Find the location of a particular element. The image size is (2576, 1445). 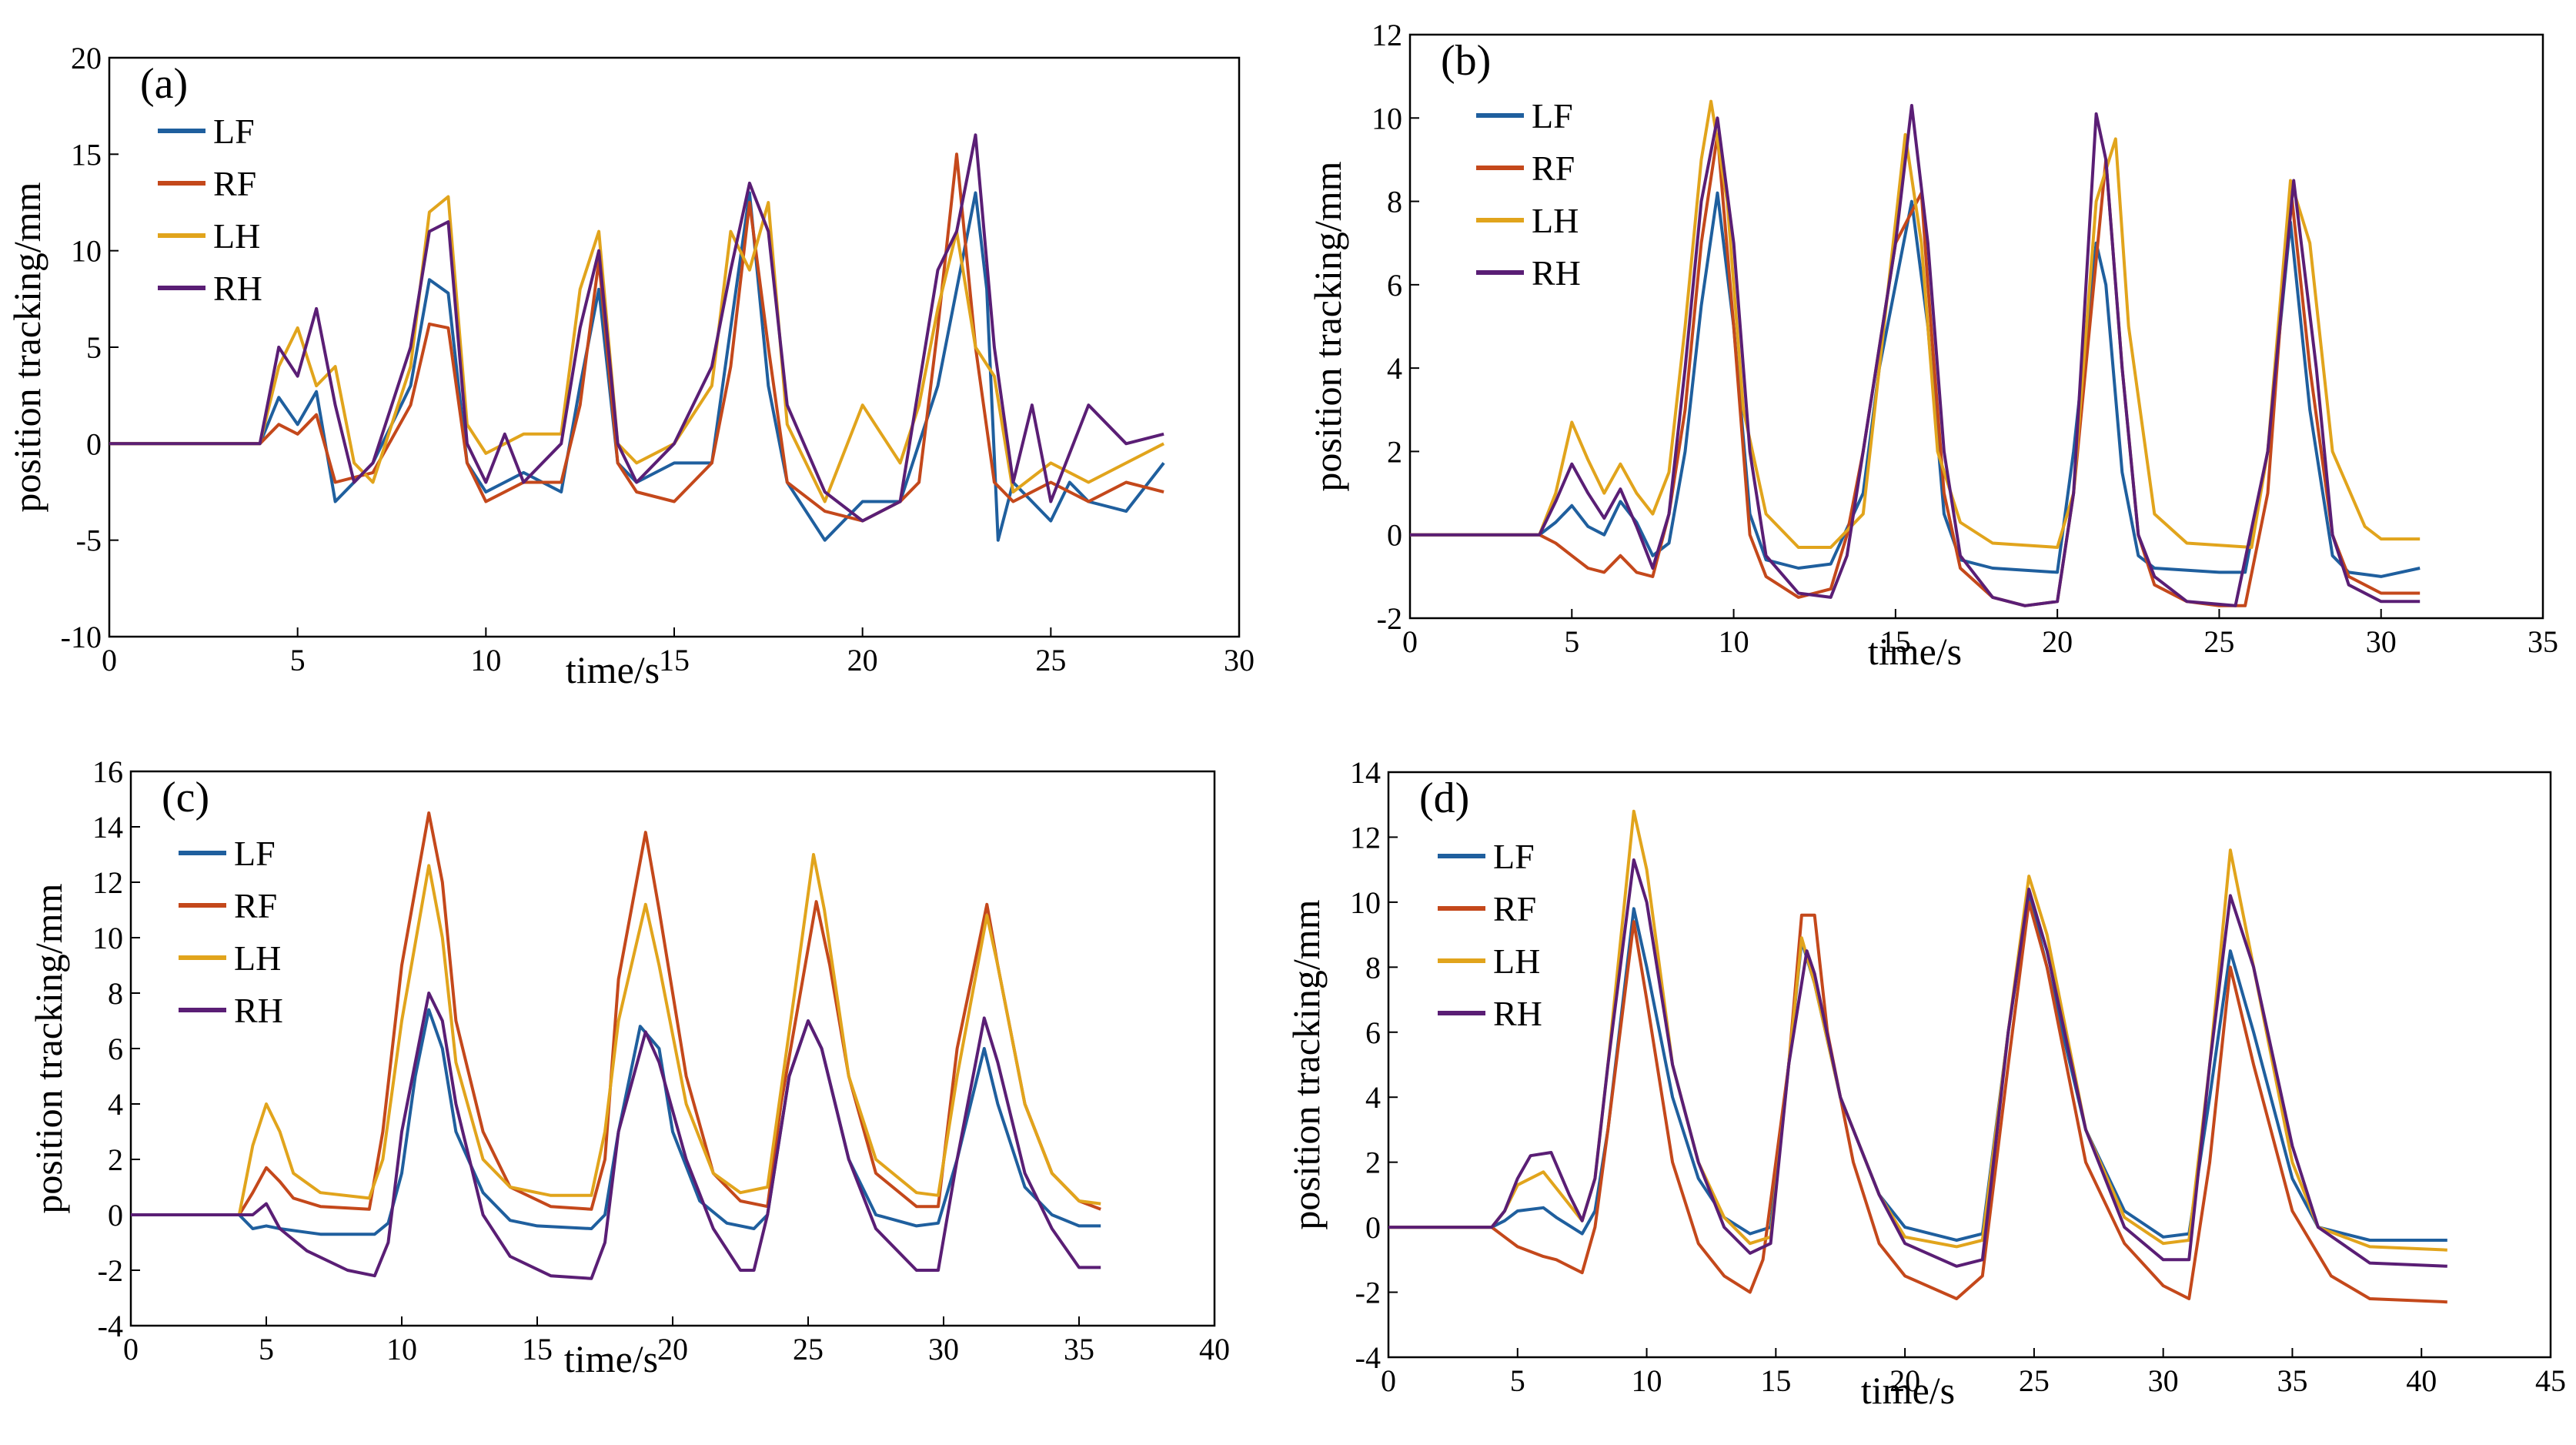

y-tick-label: 5 is located at coordinates (94, 347).